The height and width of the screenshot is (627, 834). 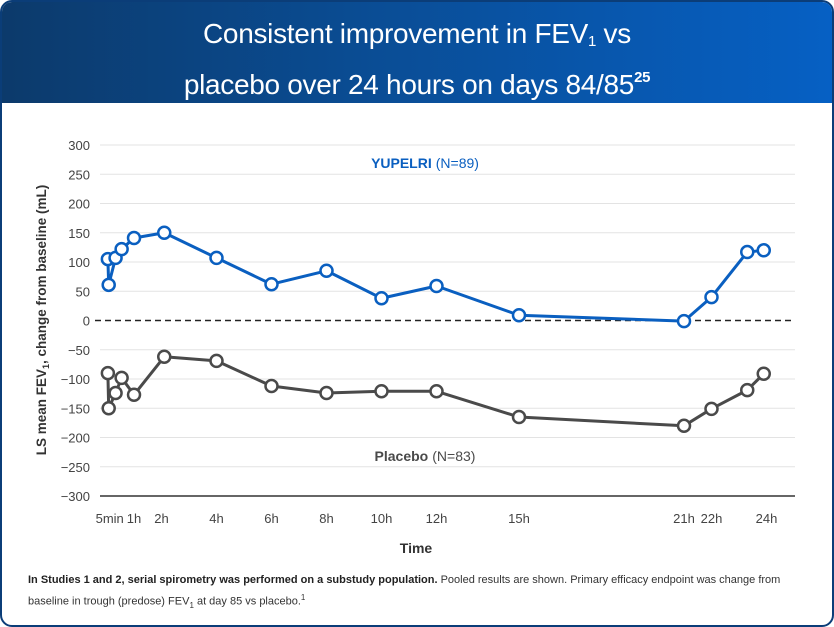 I want to click on legend-yupelri-n: (N=89), so click(x=457, y=163).